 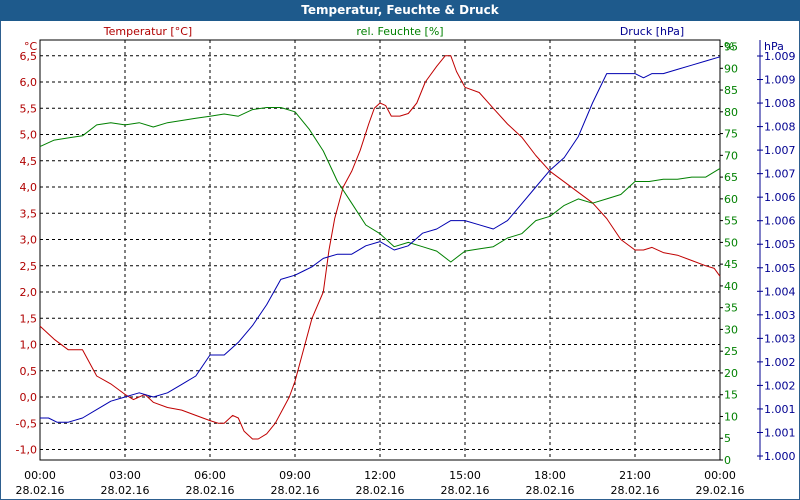 What do you see at coordinates (731, 308) in the screenshot?
I see `humidity-tick: 35` at bounding box center [731, 308].